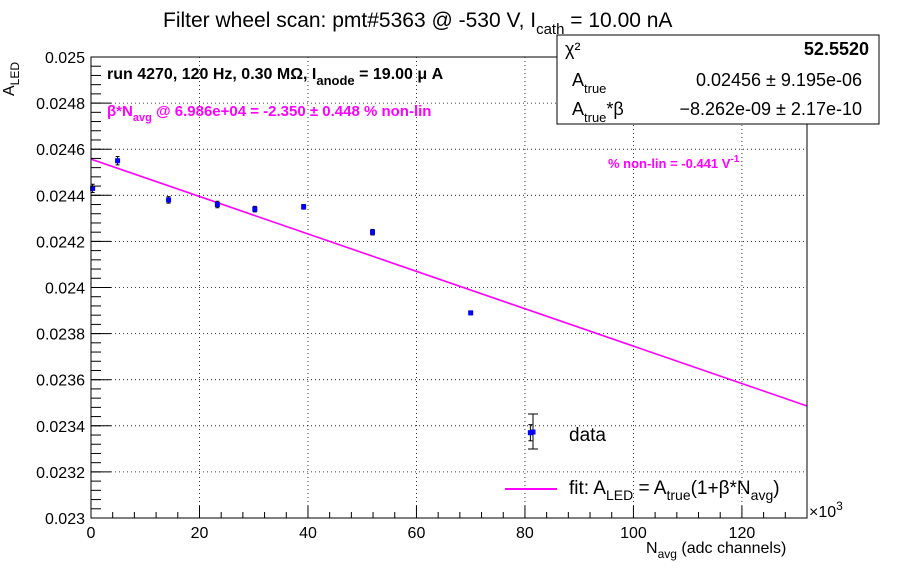  I want to click on y-tick-label: 0.0232, so click(60, 473).